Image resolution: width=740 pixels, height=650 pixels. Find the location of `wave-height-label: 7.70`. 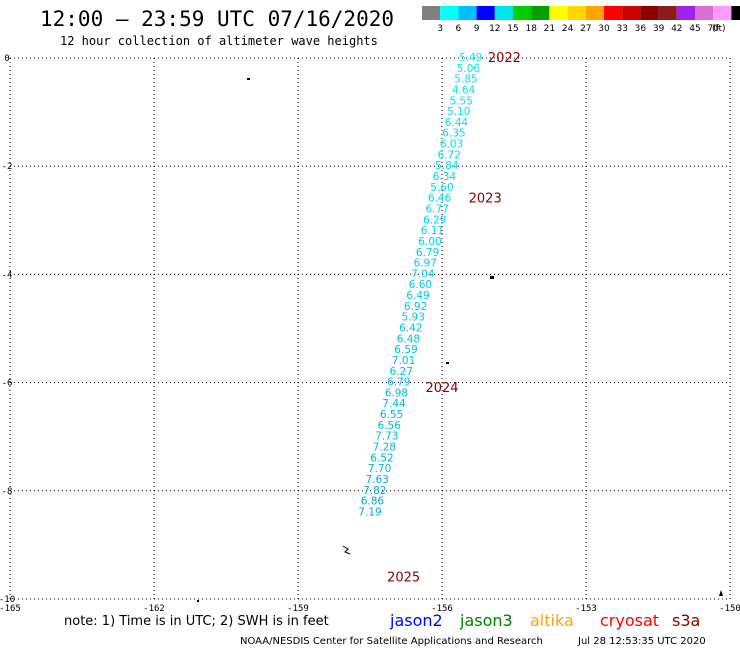

wave-height-label: 7.70 is located at coordinates (379, 469).